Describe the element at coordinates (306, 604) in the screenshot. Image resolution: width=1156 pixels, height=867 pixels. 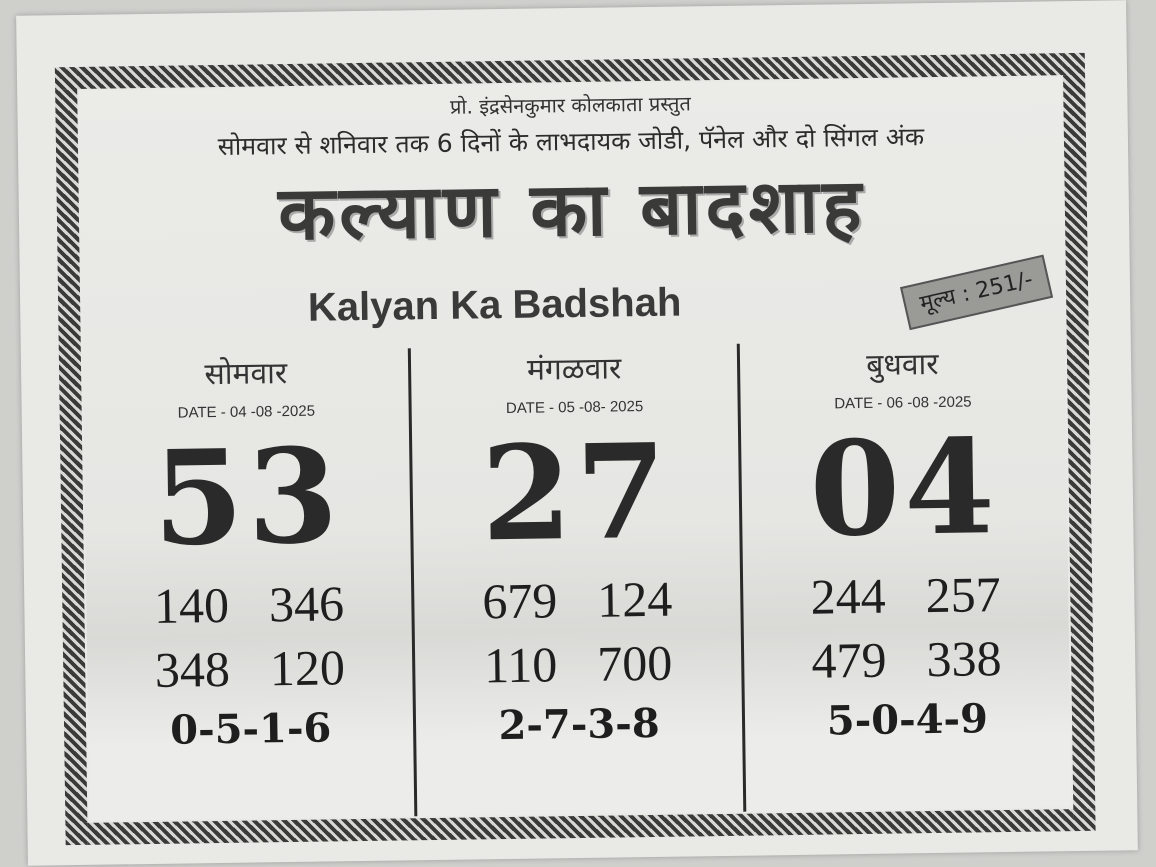
I see `panel: 346` at that location.